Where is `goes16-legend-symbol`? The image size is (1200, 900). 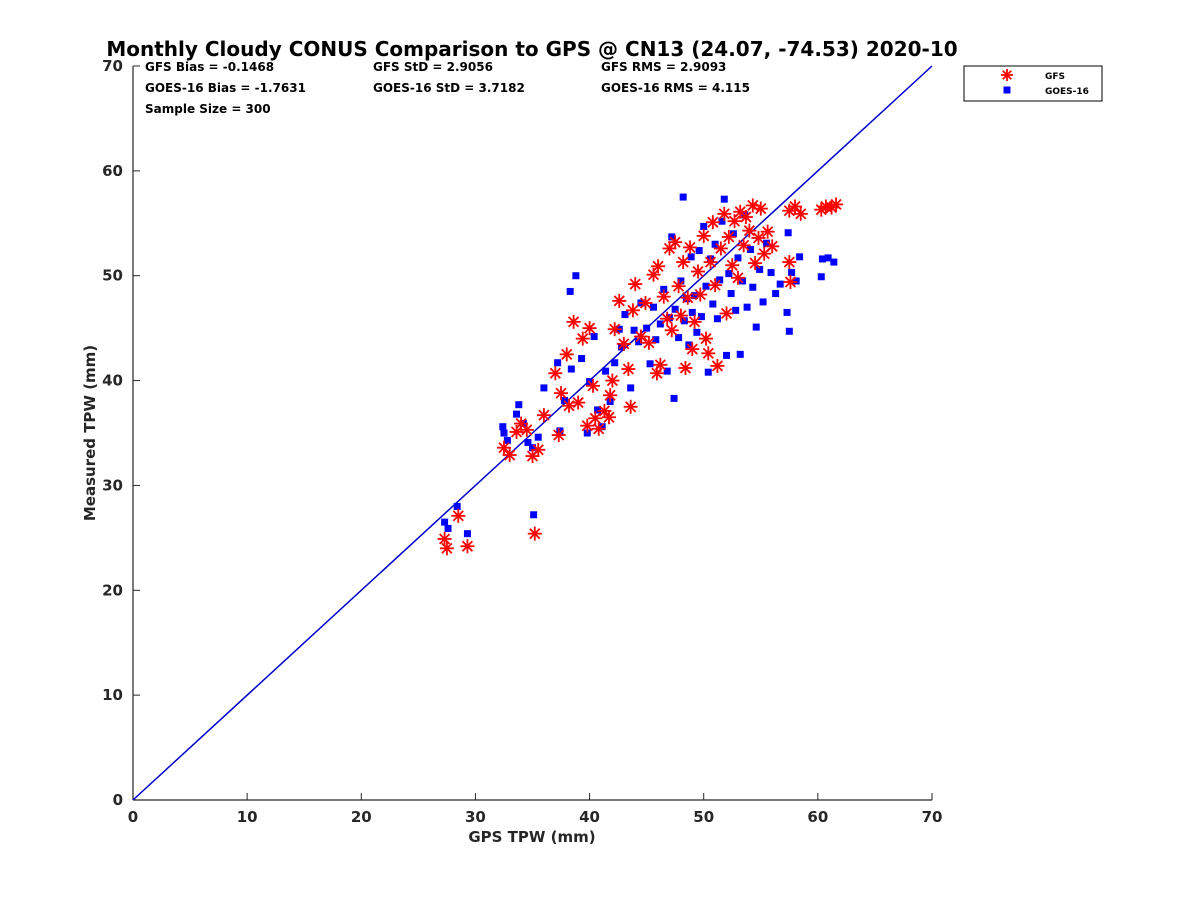 goes16-legend-symbol is located at coordinates (1007, 90).